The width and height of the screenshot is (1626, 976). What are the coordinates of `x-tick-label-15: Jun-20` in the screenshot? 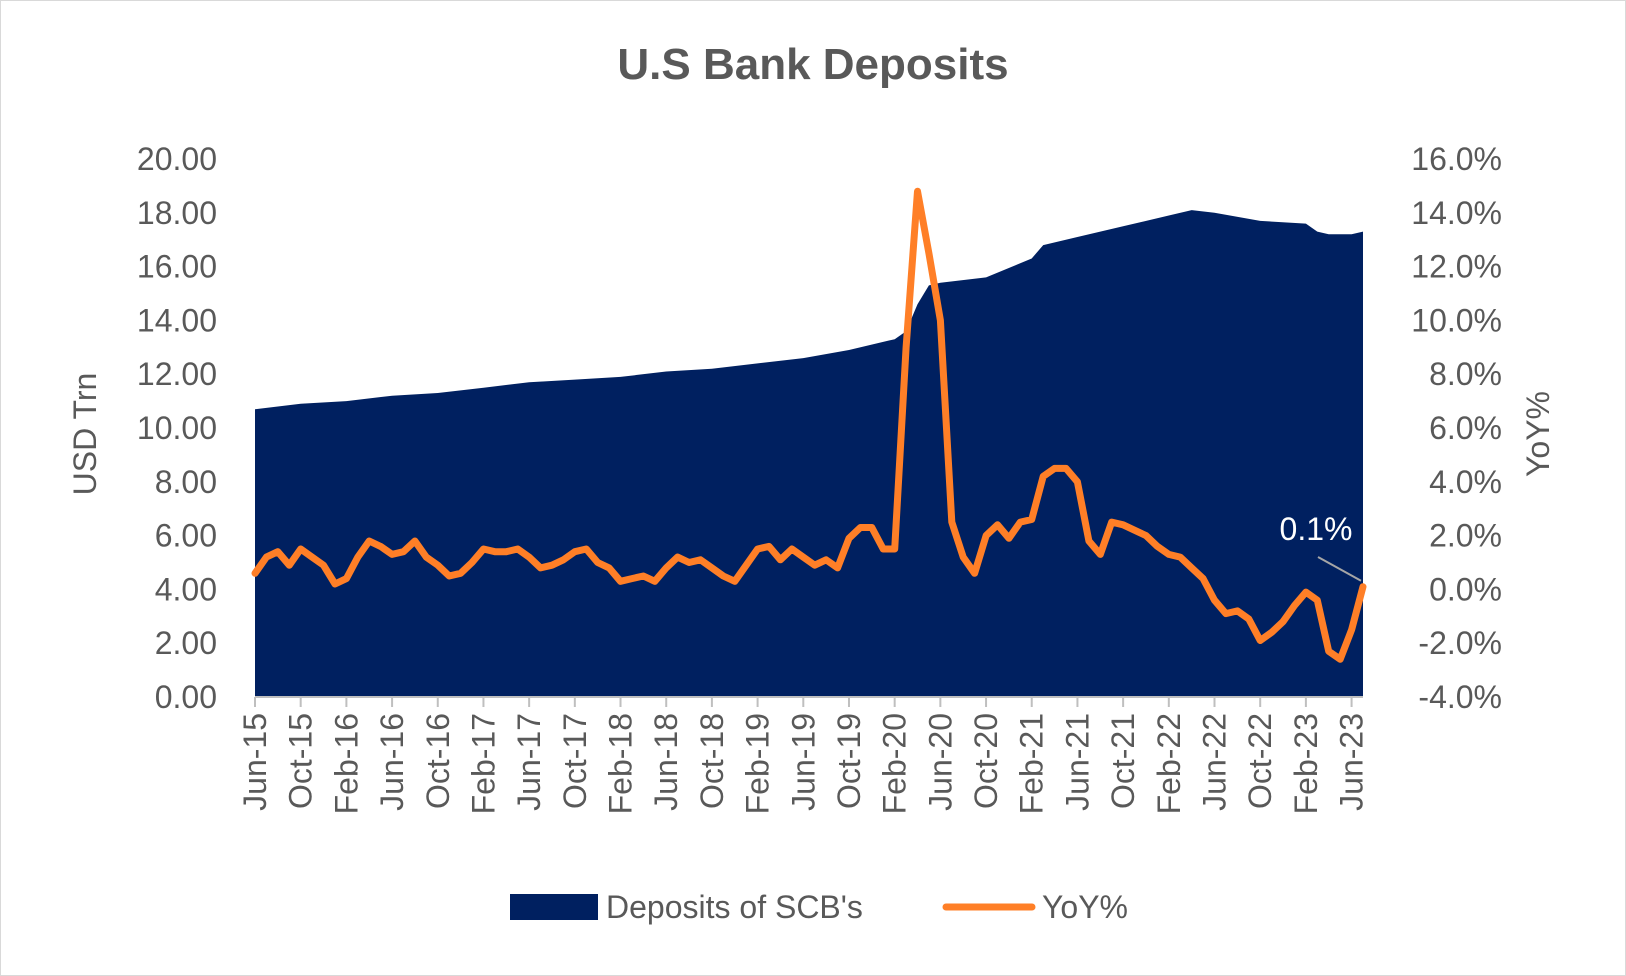 It's located at (940, 762).